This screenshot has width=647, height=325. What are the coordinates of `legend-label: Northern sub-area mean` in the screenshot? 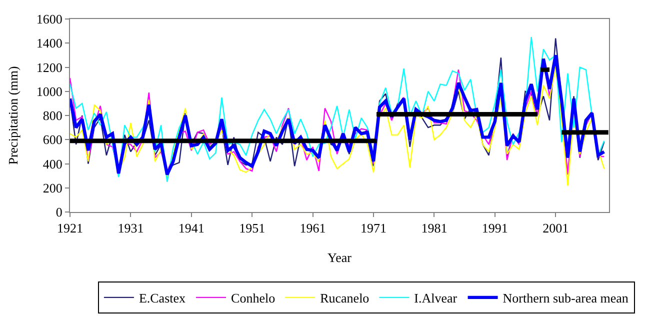 It's located at (565, 298).